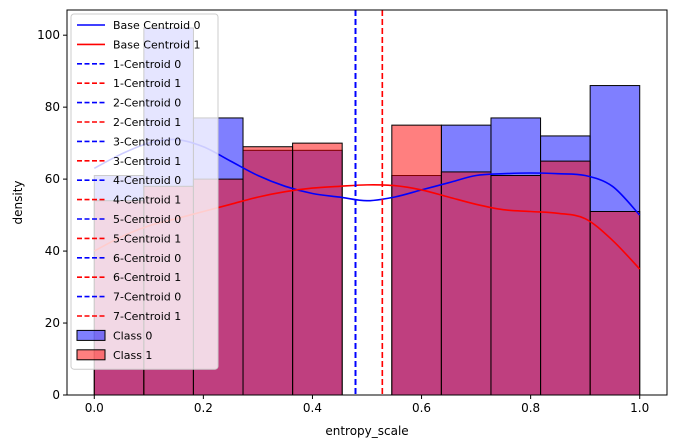 The image size is (695, 448). I want to click on legend-label: 6-Centroid 1, so click(147, 277).